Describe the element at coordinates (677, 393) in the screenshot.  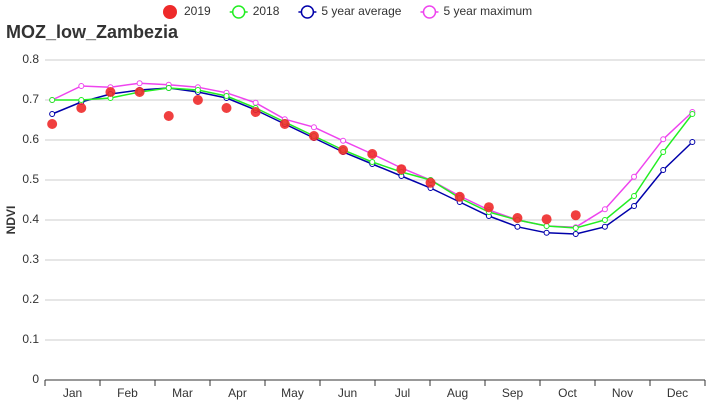
I see `x-tick-label: Dec` at that location.